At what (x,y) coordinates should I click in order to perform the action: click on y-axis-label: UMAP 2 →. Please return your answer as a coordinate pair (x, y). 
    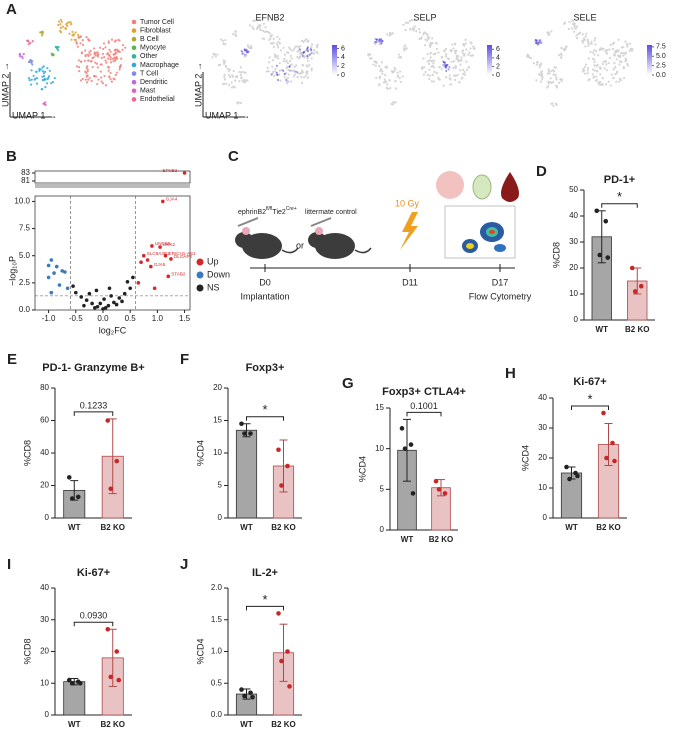
    Looking at the image, I should click on (198, 84).